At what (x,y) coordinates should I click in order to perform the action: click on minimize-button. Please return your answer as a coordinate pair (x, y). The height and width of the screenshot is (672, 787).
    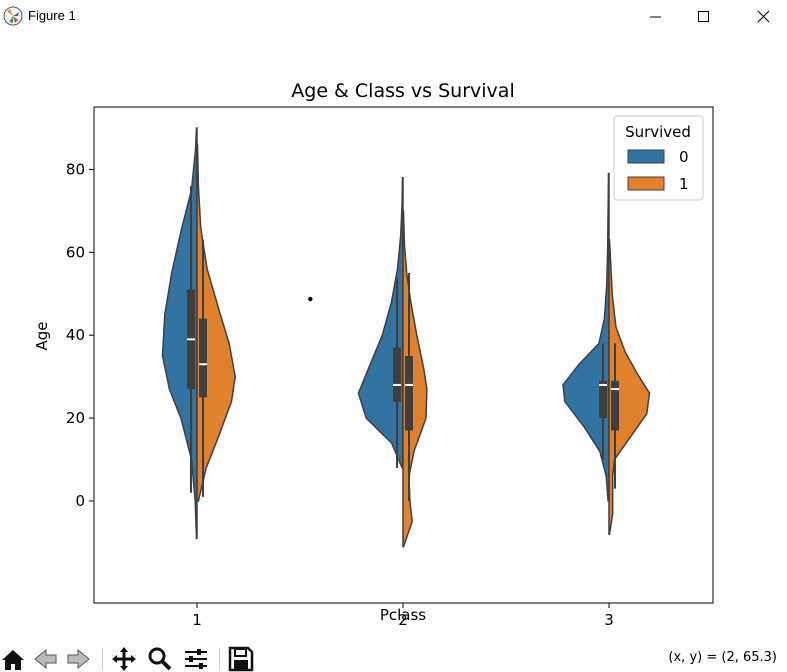
    Looking at the image, I should click on (656, 17).